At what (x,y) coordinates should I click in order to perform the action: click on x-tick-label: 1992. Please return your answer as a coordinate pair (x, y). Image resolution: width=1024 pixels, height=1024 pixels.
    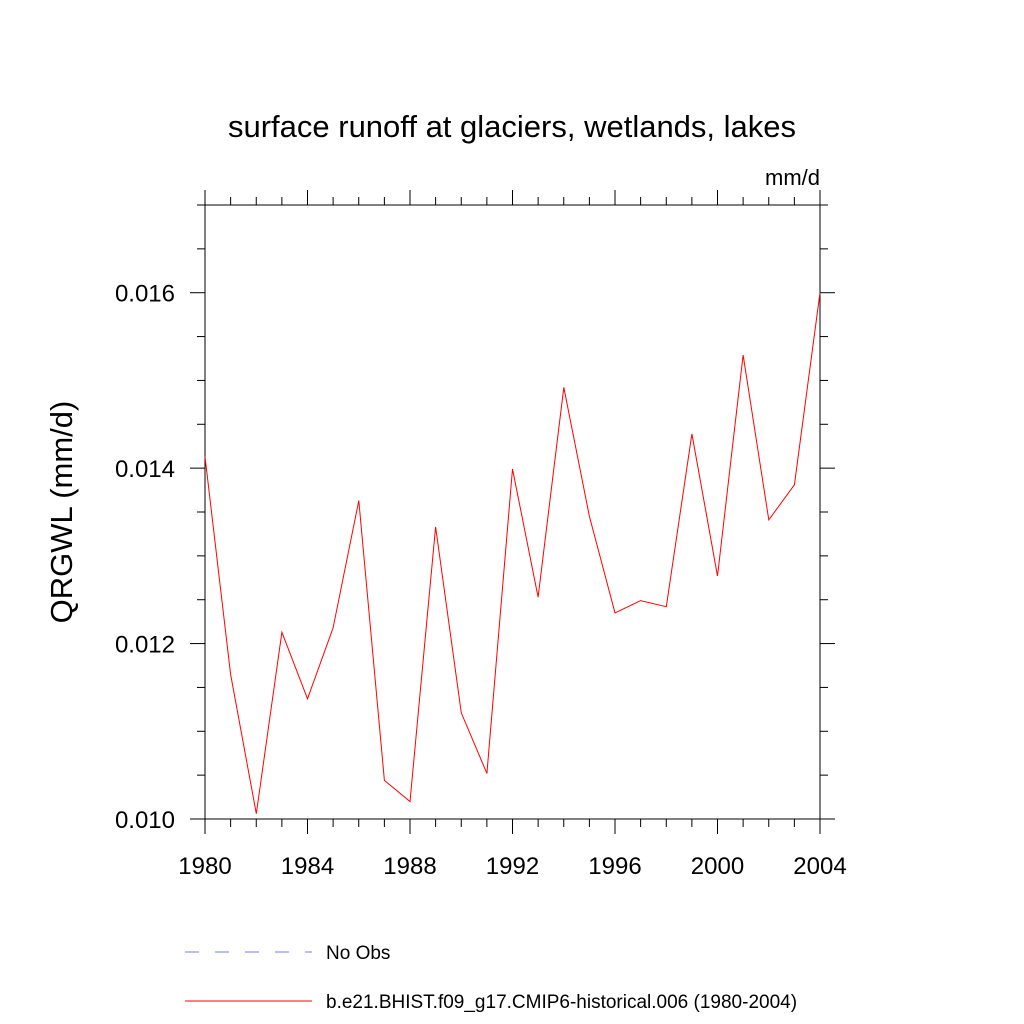
    Looking at the image, I should click on (512, 866).